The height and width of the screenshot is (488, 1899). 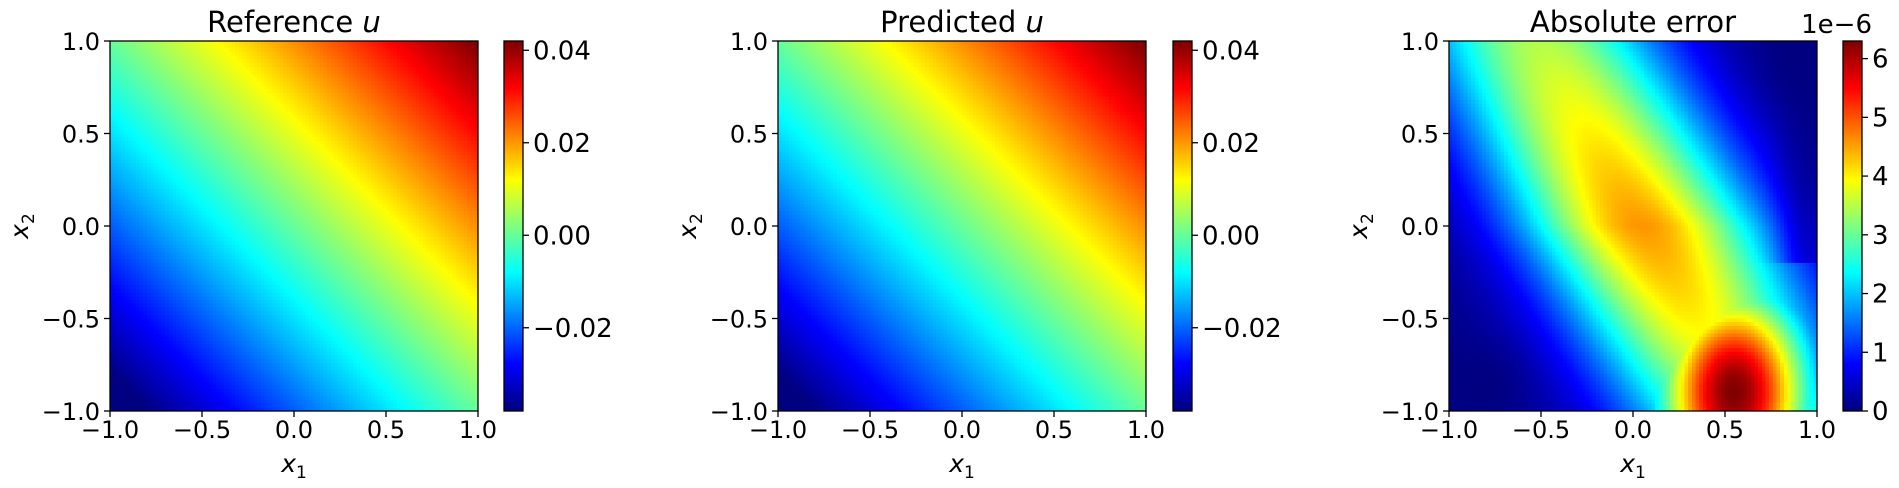 I want to click on colorbar-tick-label: 4, so click(x=1880, y=177).